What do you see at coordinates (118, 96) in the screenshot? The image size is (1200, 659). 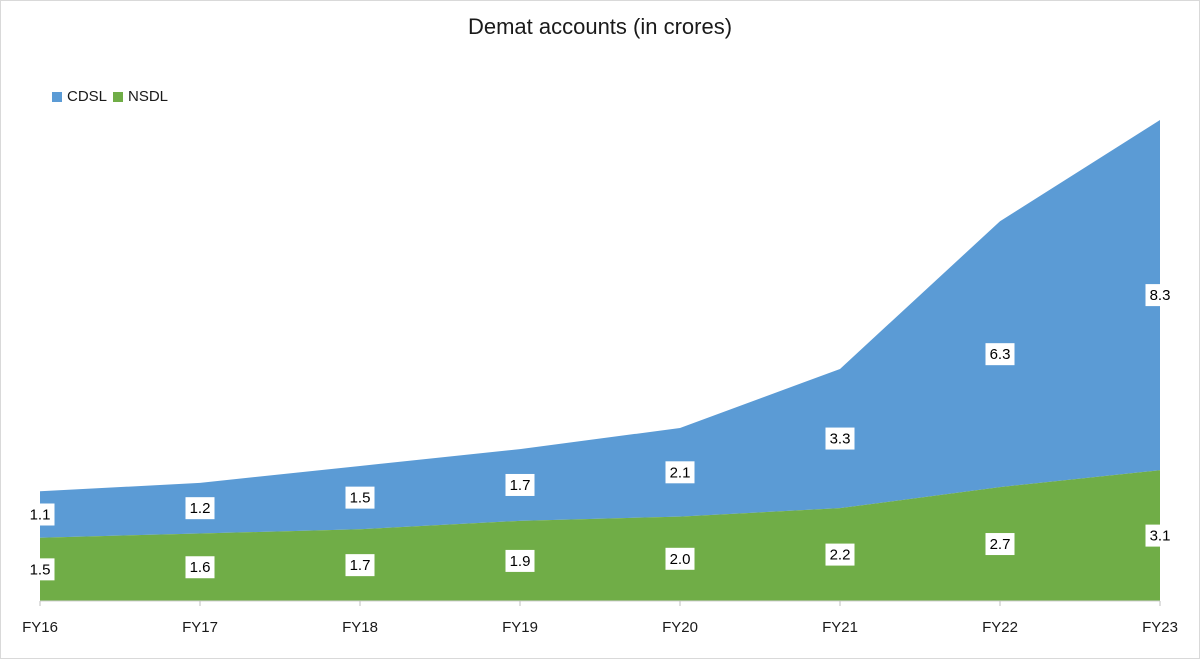 I see `legend-swatch-nsdl` at bounding box center [118, 96].